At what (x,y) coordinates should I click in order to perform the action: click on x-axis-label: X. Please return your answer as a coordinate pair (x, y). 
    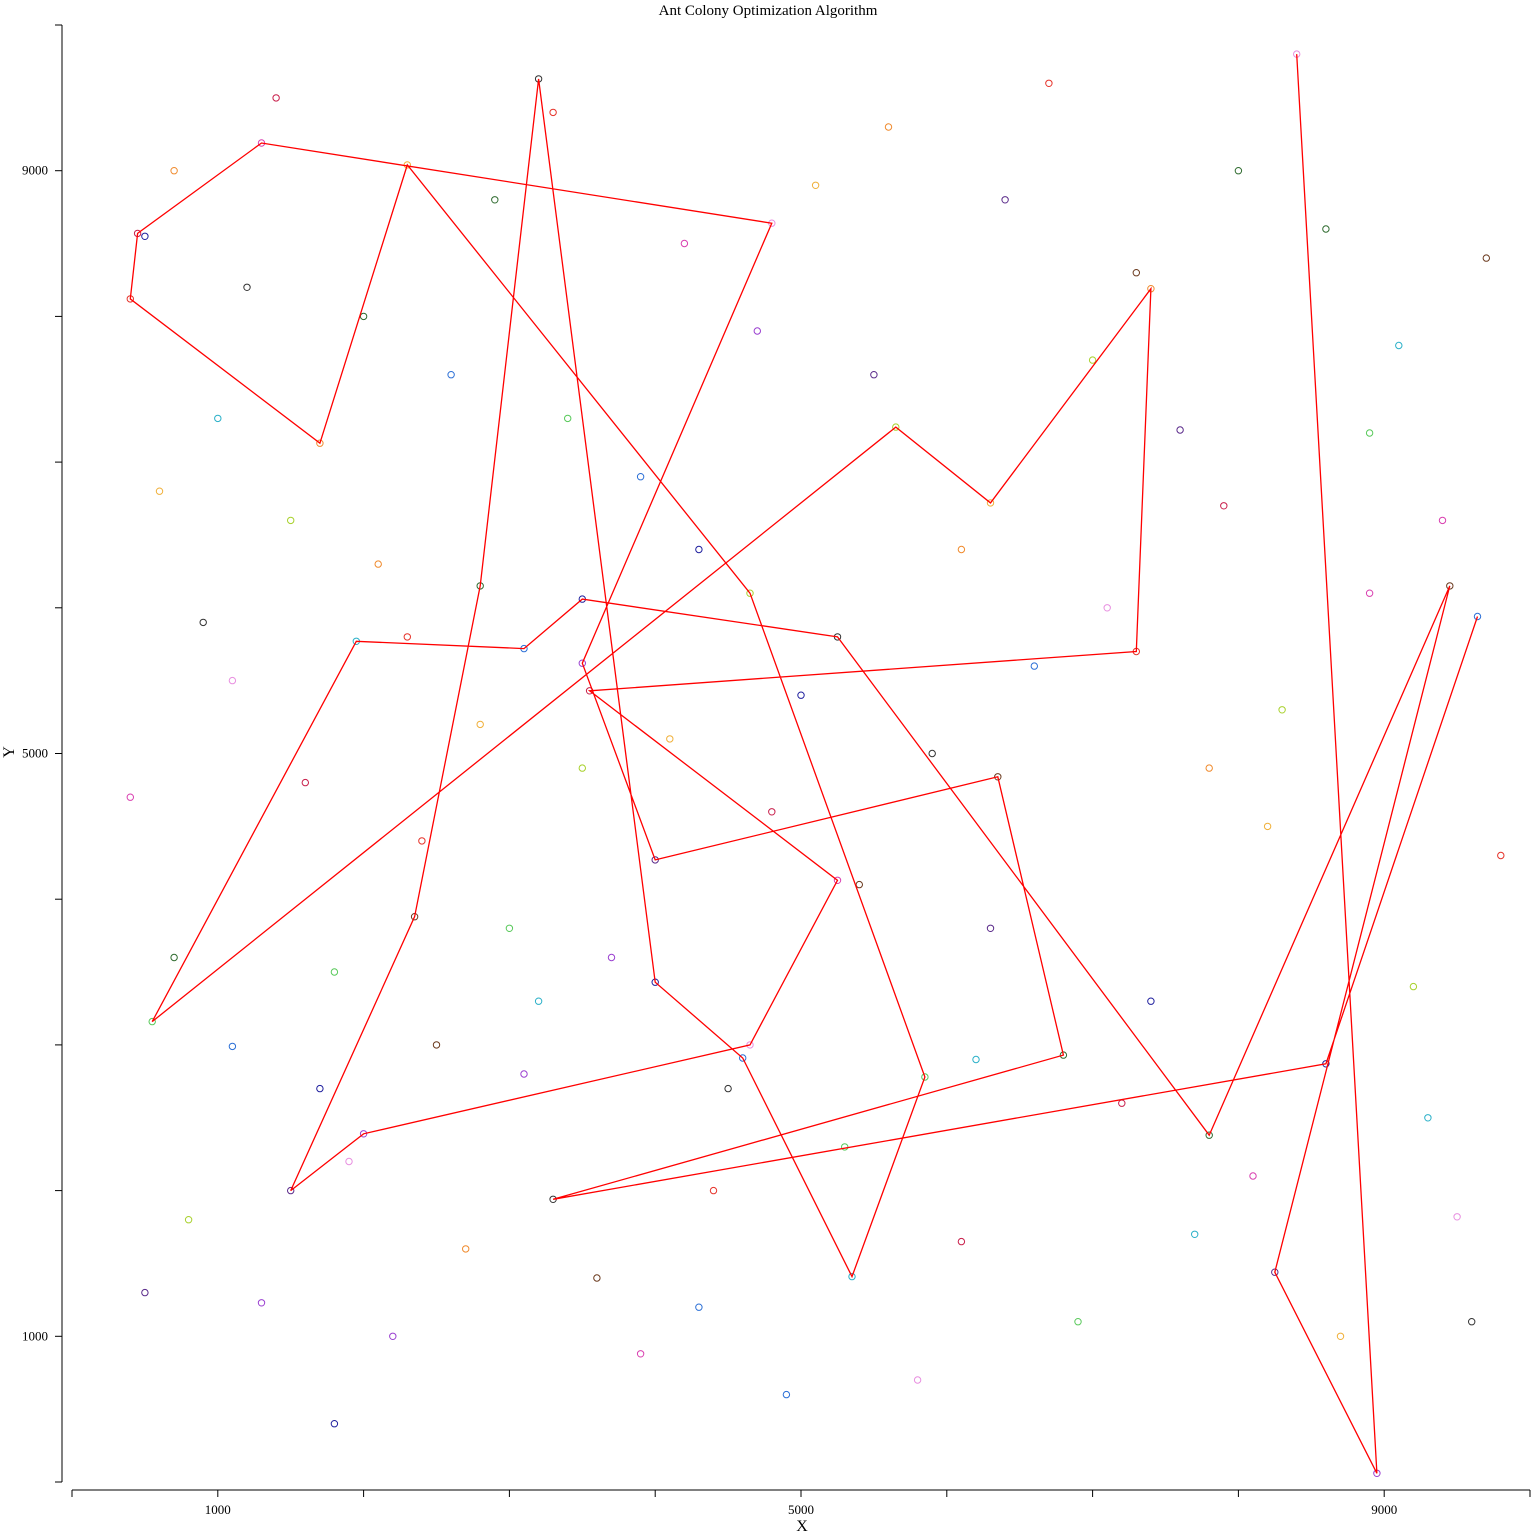
    Looking at the image, I should click on (802, 1526).